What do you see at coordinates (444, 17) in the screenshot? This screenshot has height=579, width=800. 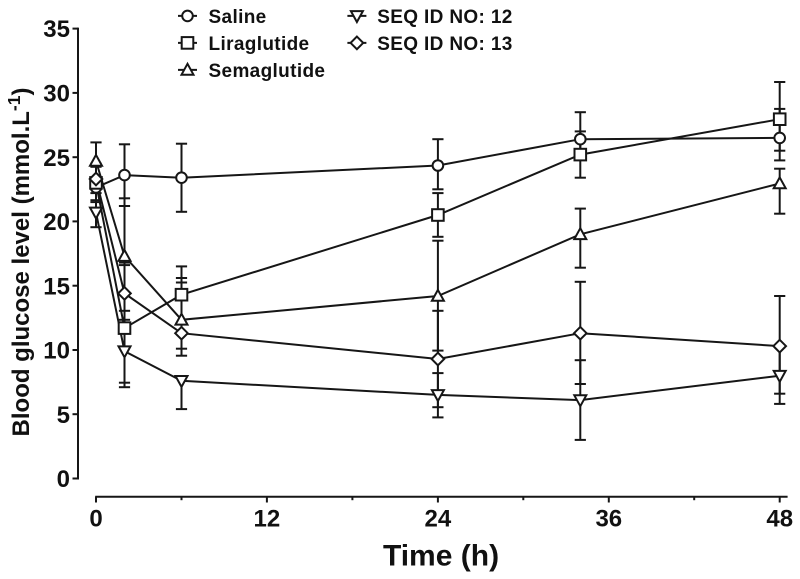 I see `svg-text: SEQ ID NO: 12` at bounding box center [444, 17].